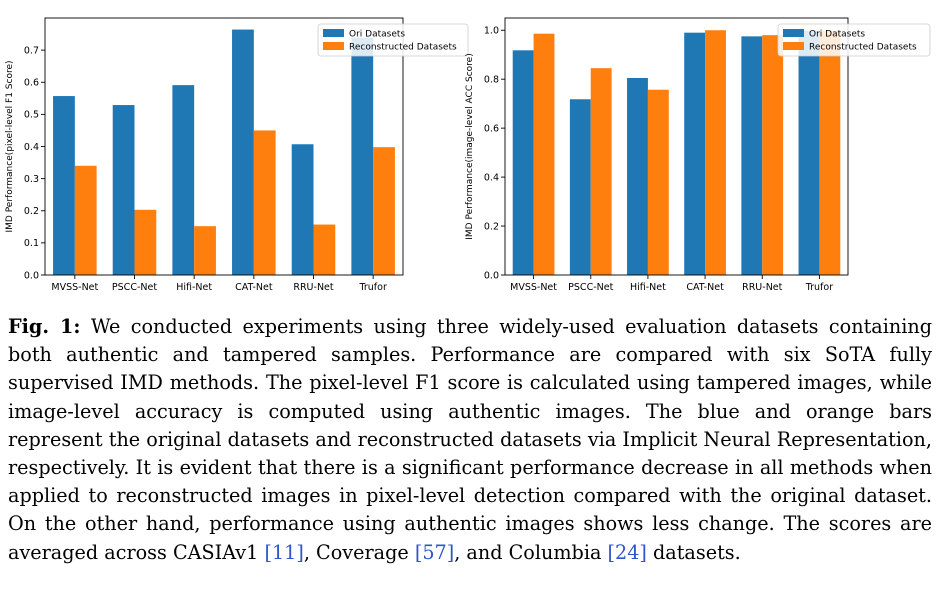 The width and height of the screenshot is (945, 608). Describe the element at coordinates (491, 79) in the screenshot. I see `y-tick-label: 0.8` at that location.